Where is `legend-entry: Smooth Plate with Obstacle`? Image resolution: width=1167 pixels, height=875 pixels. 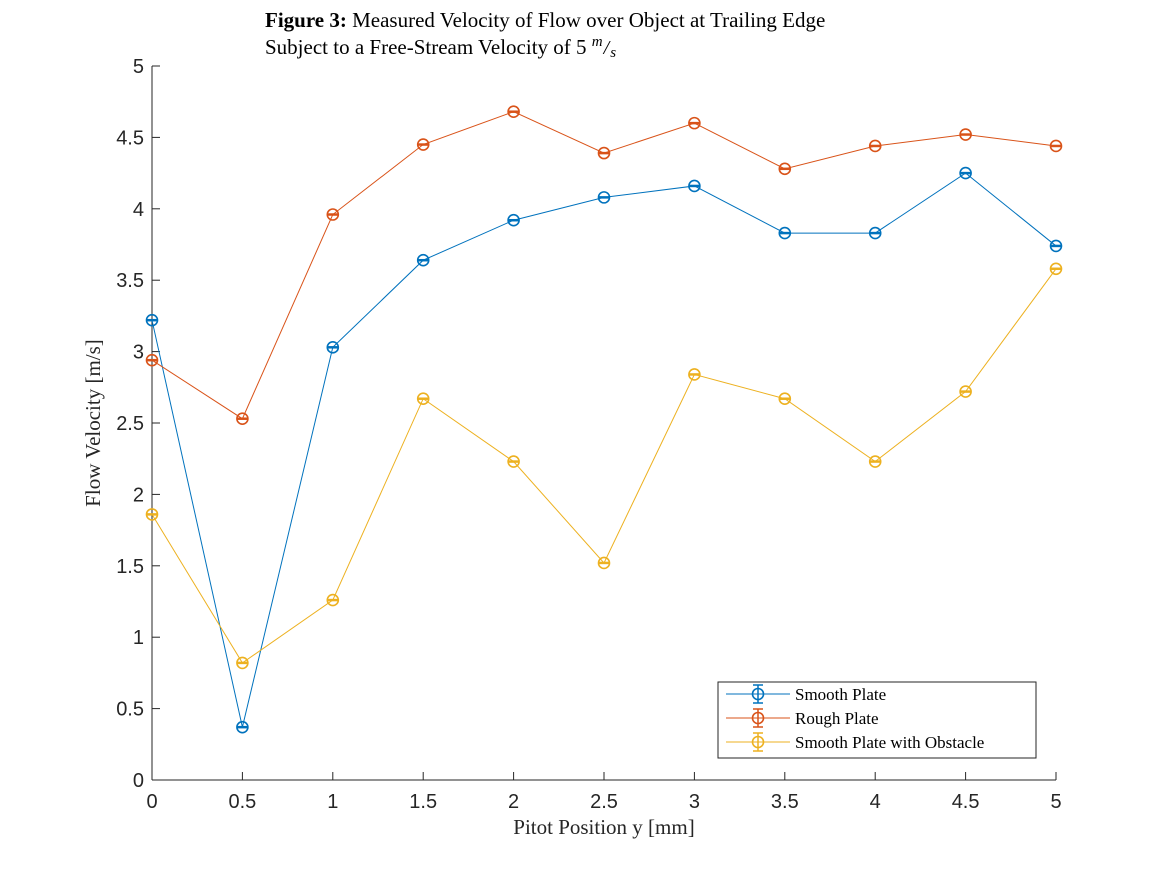 legend-entry: Smooth Plate with Obstacle is located at coordinates (855, 742).